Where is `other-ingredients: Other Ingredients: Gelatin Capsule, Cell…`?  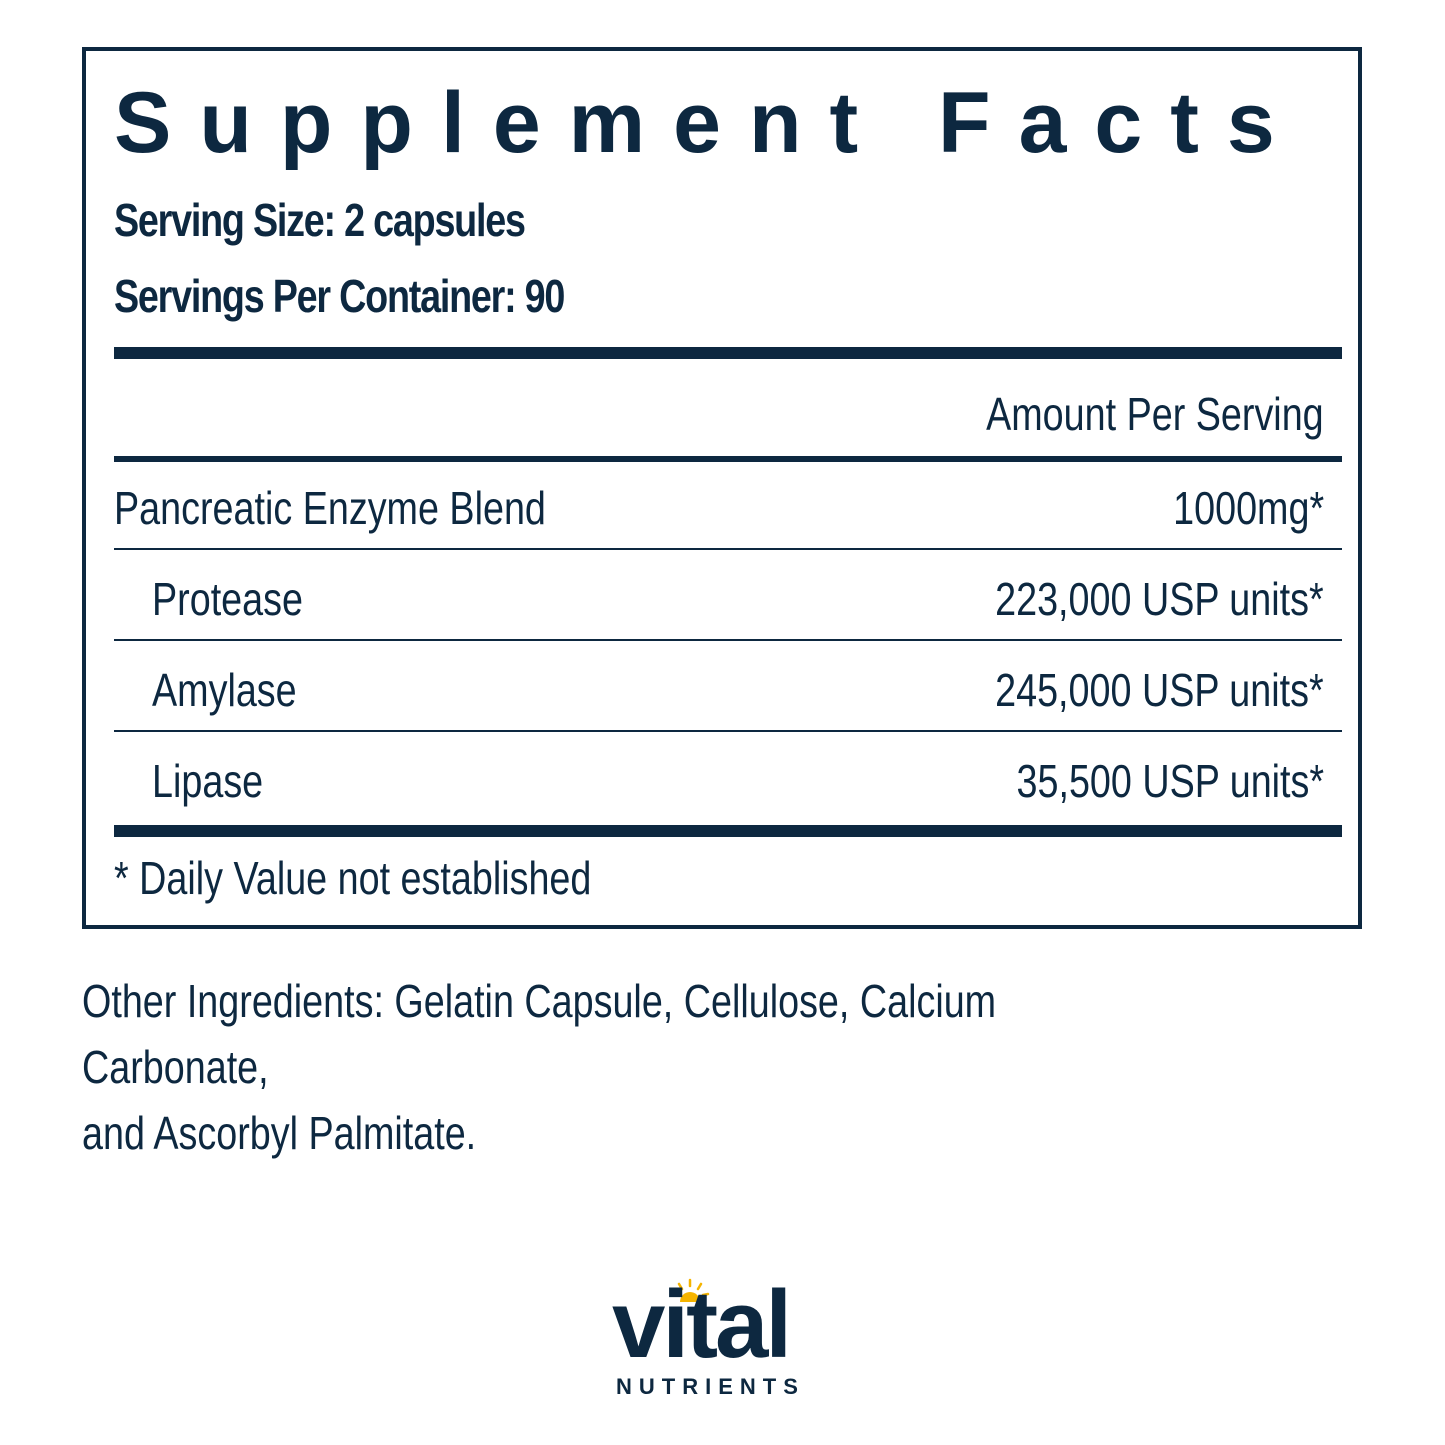 other-ingredients: Other Ingredients: Gelatin Capsule, Cell… is located at coordinates (615, 1067).